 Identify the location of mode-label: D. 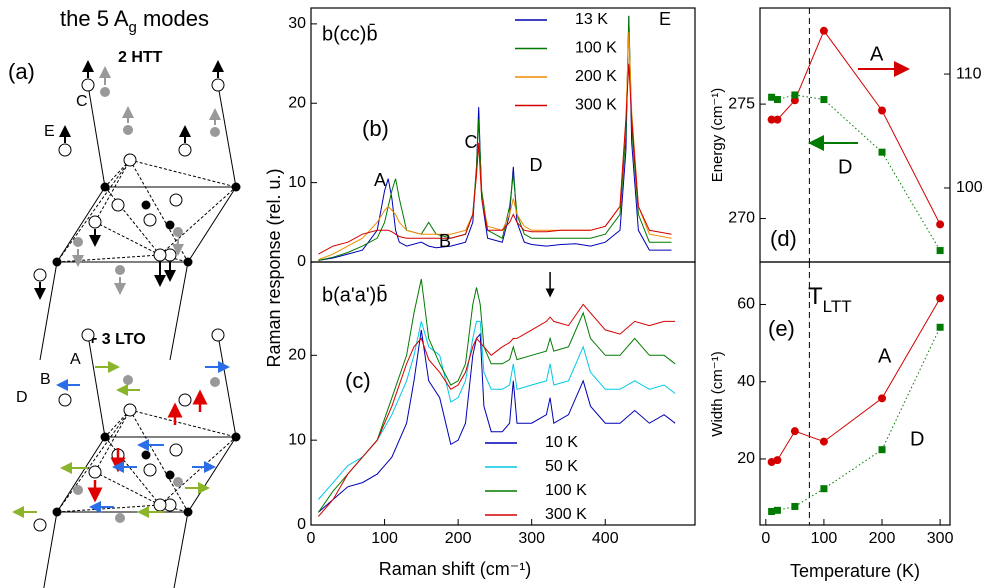
(22, 397).